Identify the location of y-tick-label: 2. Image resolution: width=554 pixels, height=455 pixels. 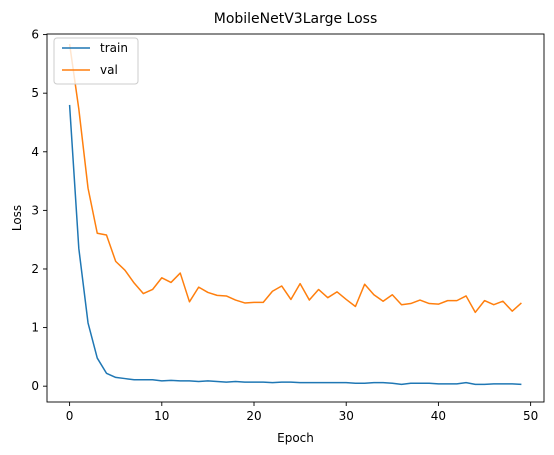
(35, 269).